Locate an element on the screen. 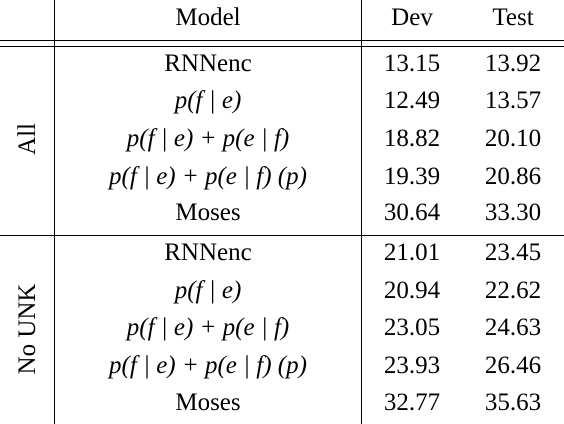 The height and width of the screenshot is (424, 564). group-separator-rule is located at coordinates (282, 236).